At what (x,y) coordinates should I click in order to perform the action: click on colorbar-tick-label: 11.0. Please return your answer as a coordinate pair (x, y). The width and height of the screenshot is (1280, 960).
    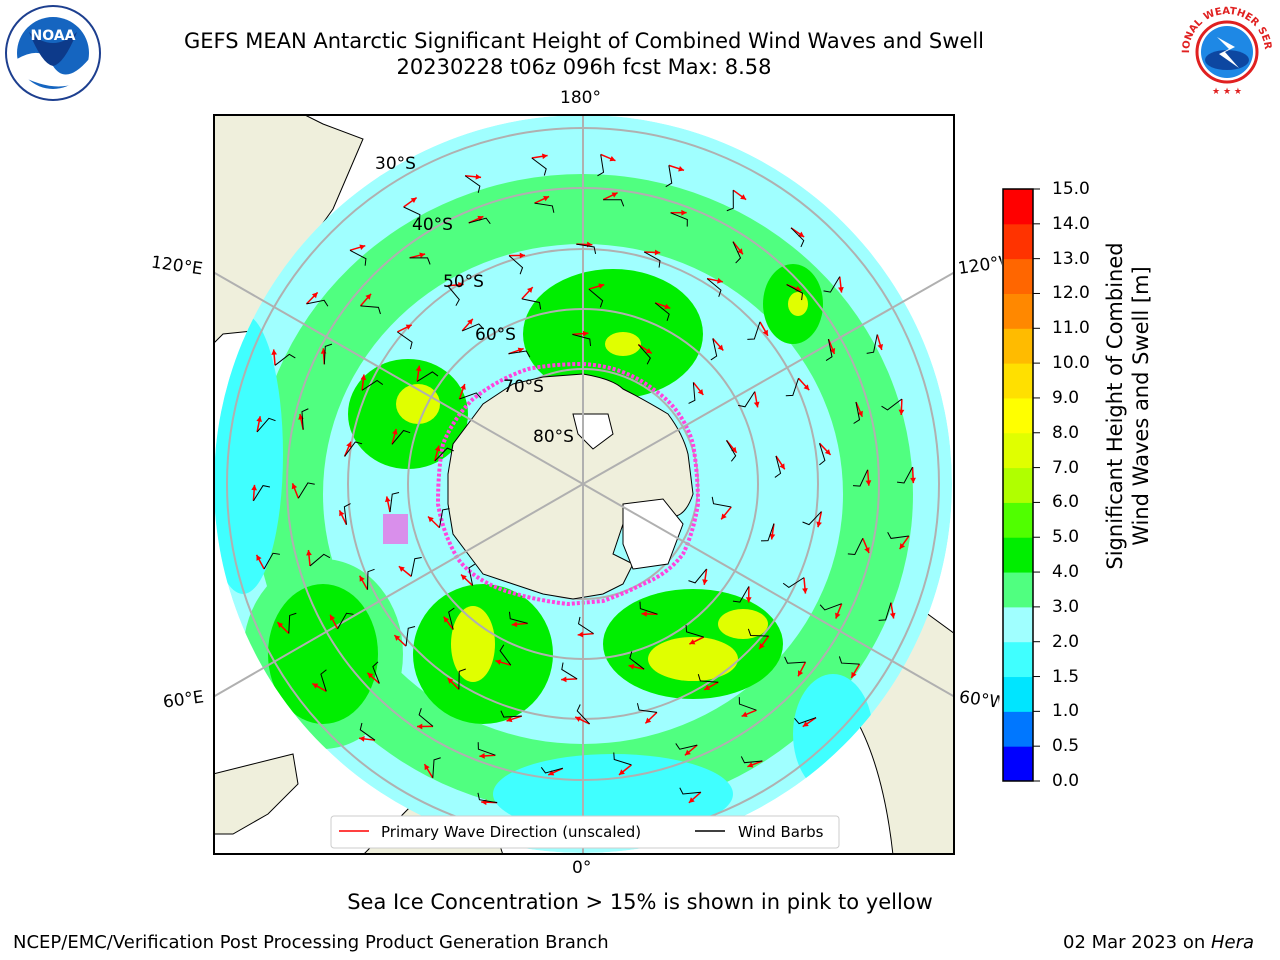
    Looking at the image, I should click on (1071, 328).